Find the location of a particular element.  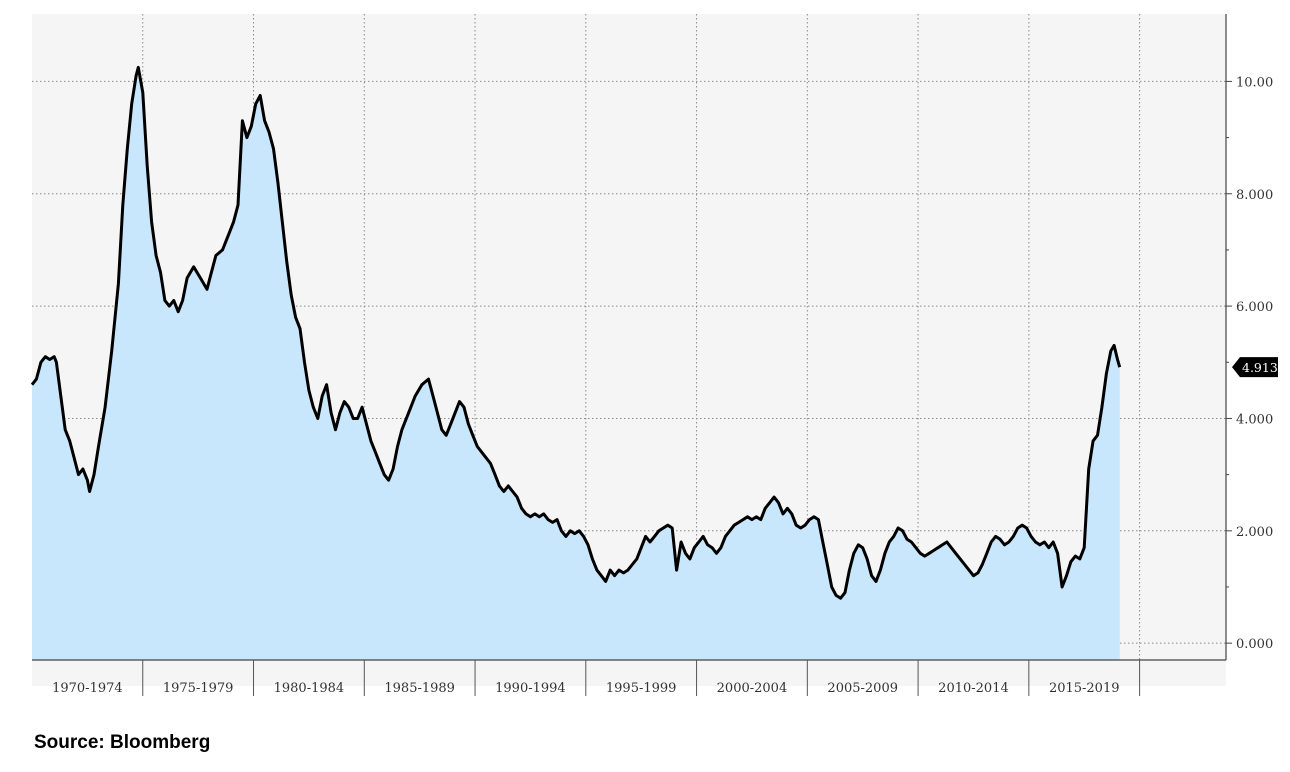

source-note: Source: Bloomberg is located at coordinates (122, 742).